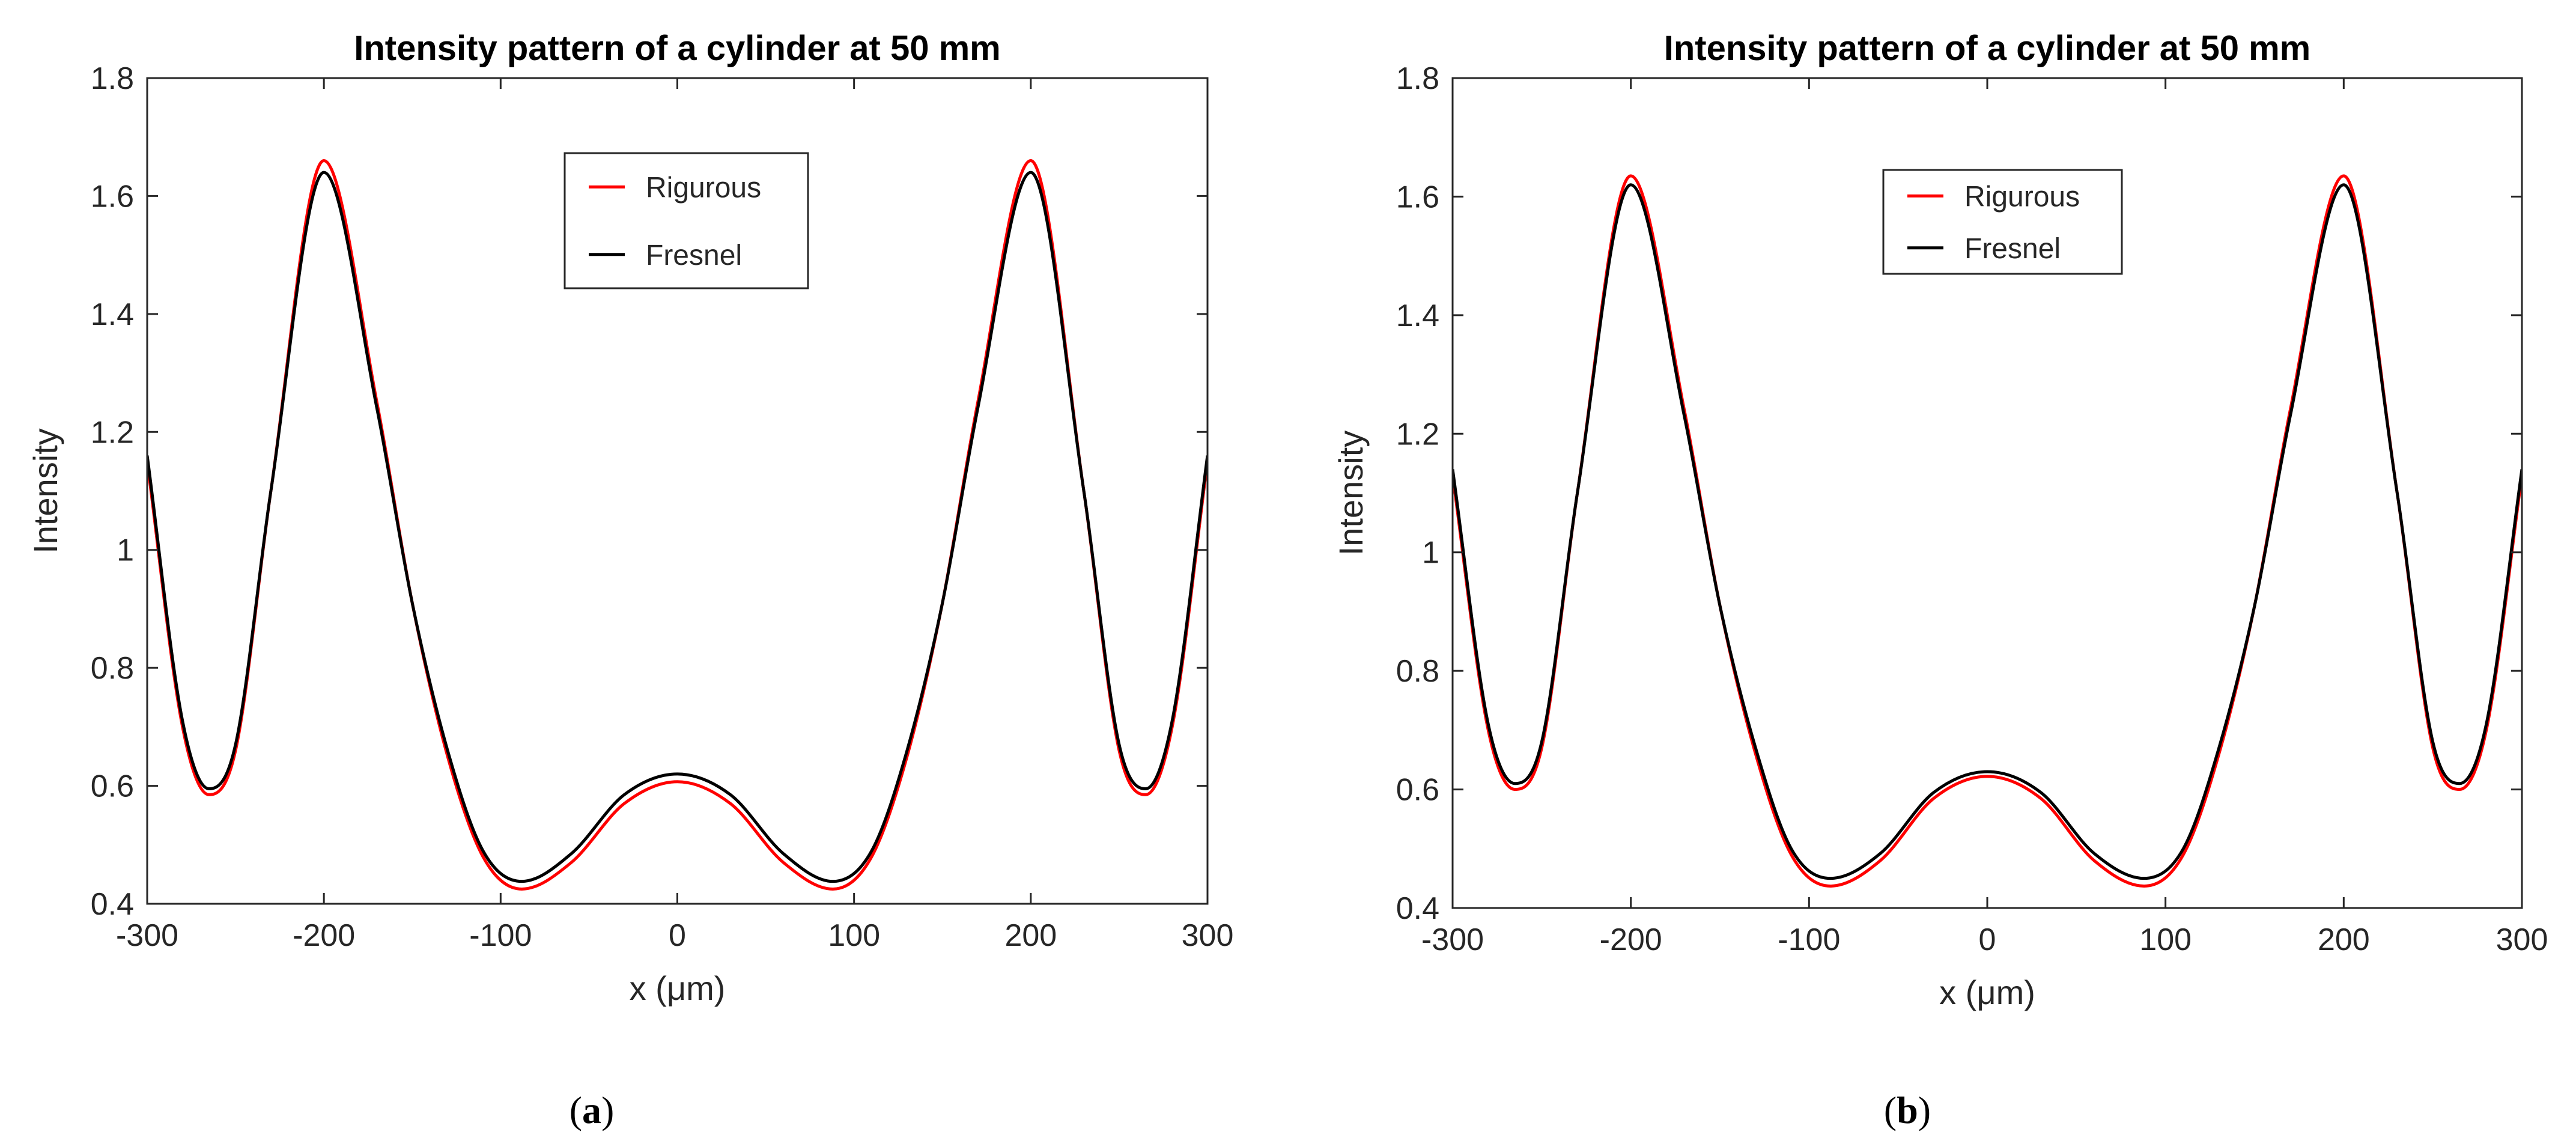 The image size is (2576, 1147). I want to click on caption-letter: a, so click(591, 1110).